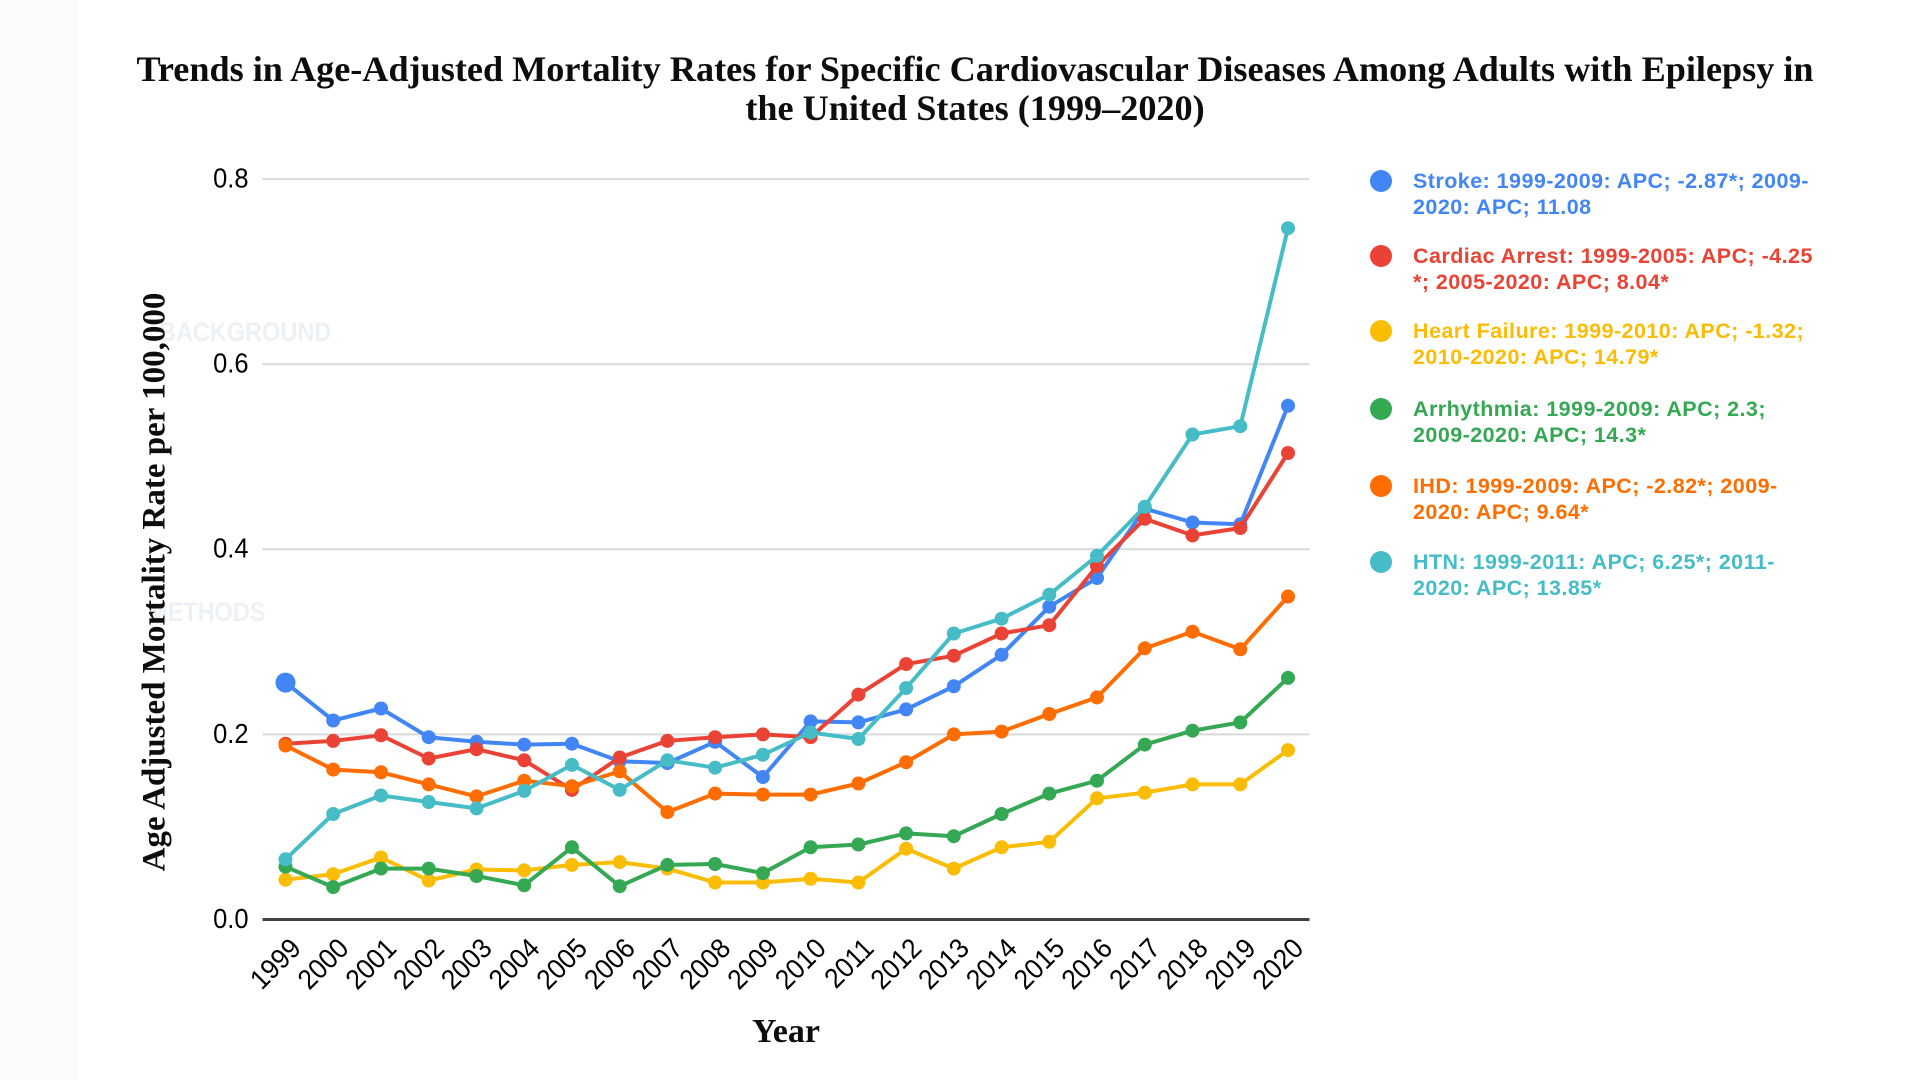 This screenshot has width=1920, height=1080. Describe the element at coordinates (705, 963) in the screenshot. I see `svg-text: 2008` at that location.